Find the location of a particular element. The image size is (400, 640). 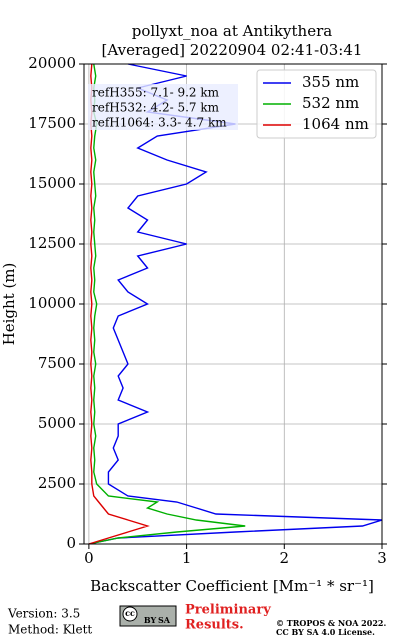

data-line is located at coordinates (119, 304).